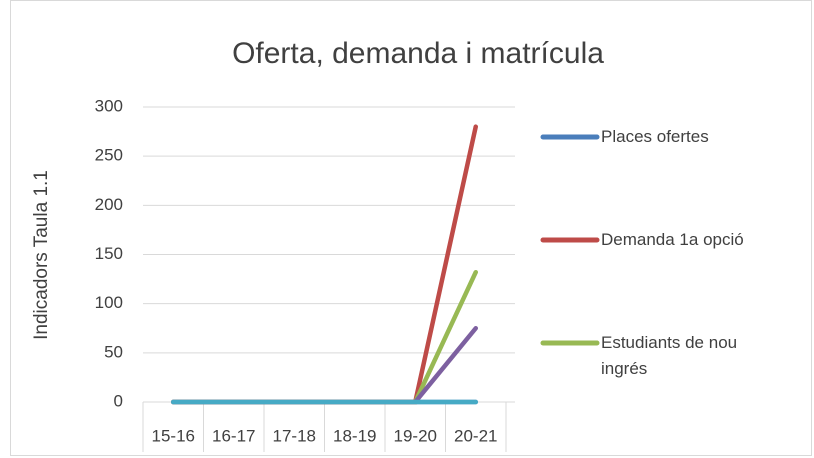  What do you see at coordinates (672, 239) in the screenshot?
I see `legend-label: Demanda 1a opció` at bounding box center [672, 239].